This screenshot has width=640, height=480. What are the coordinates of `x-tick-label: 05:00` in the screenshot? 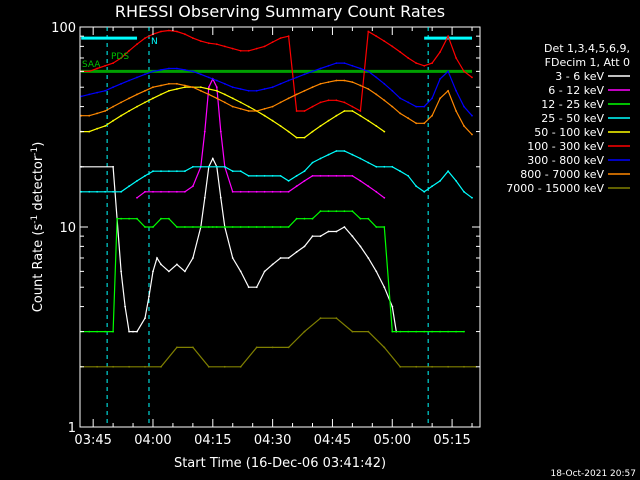 It's located at (392, 440).